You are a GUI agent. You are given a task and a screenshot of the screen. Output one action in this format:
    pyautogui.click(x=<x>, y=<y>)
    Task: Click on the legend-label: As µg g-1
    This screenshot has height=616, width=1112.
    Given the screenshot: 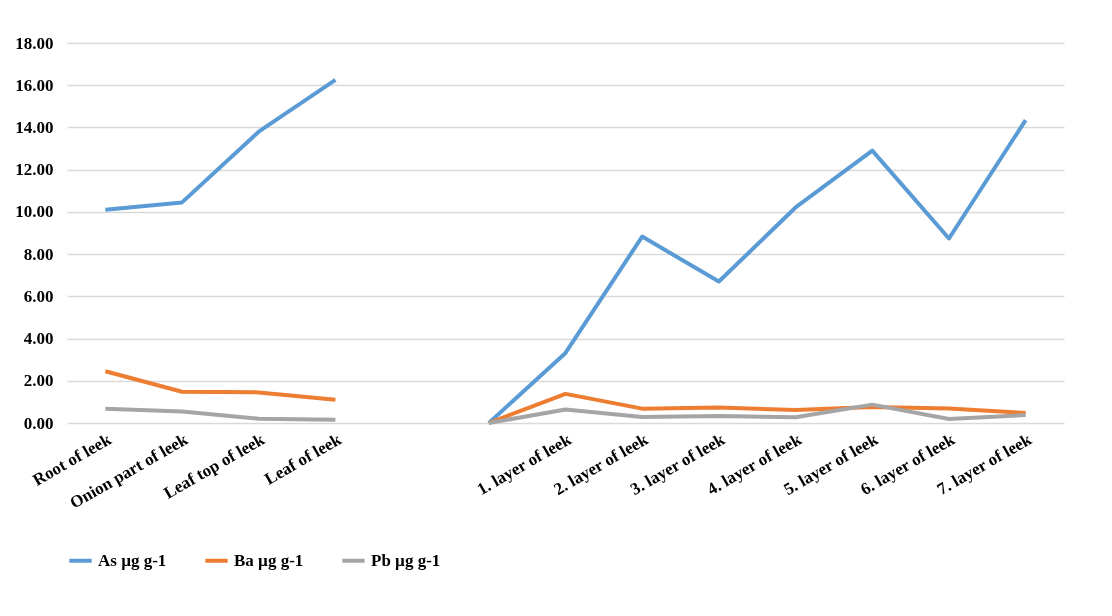 What is the action you would take?
    pyautogui.click(x=132, y=560)
    